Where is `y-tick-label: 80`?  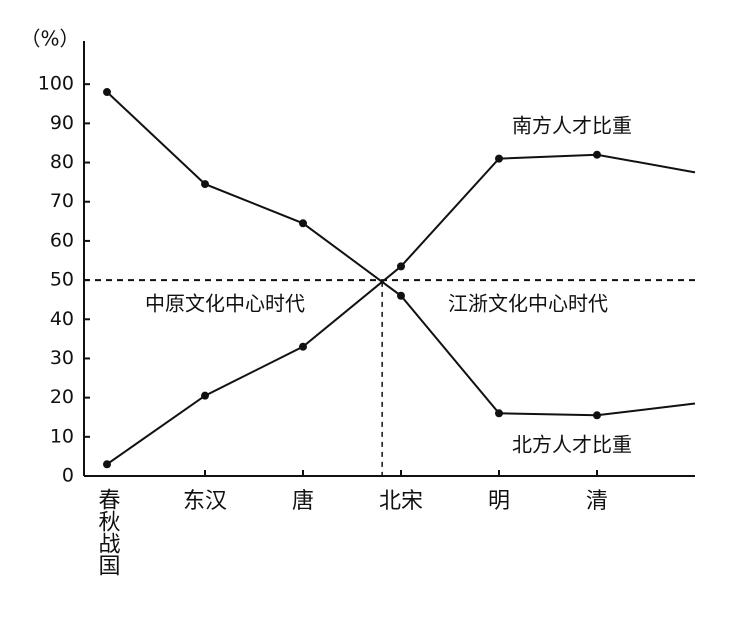
y-tick-label: 80 is located at coordinates (62, 162).